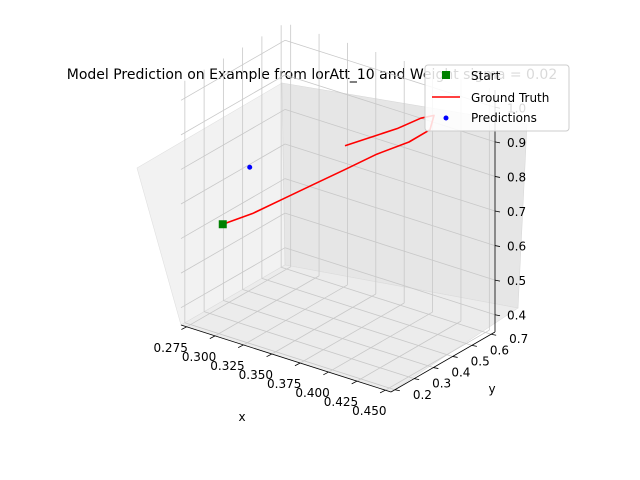 This screenshot has width=640, height=480. I want to click on x-tick-label: 0.450, so click(369, 411).